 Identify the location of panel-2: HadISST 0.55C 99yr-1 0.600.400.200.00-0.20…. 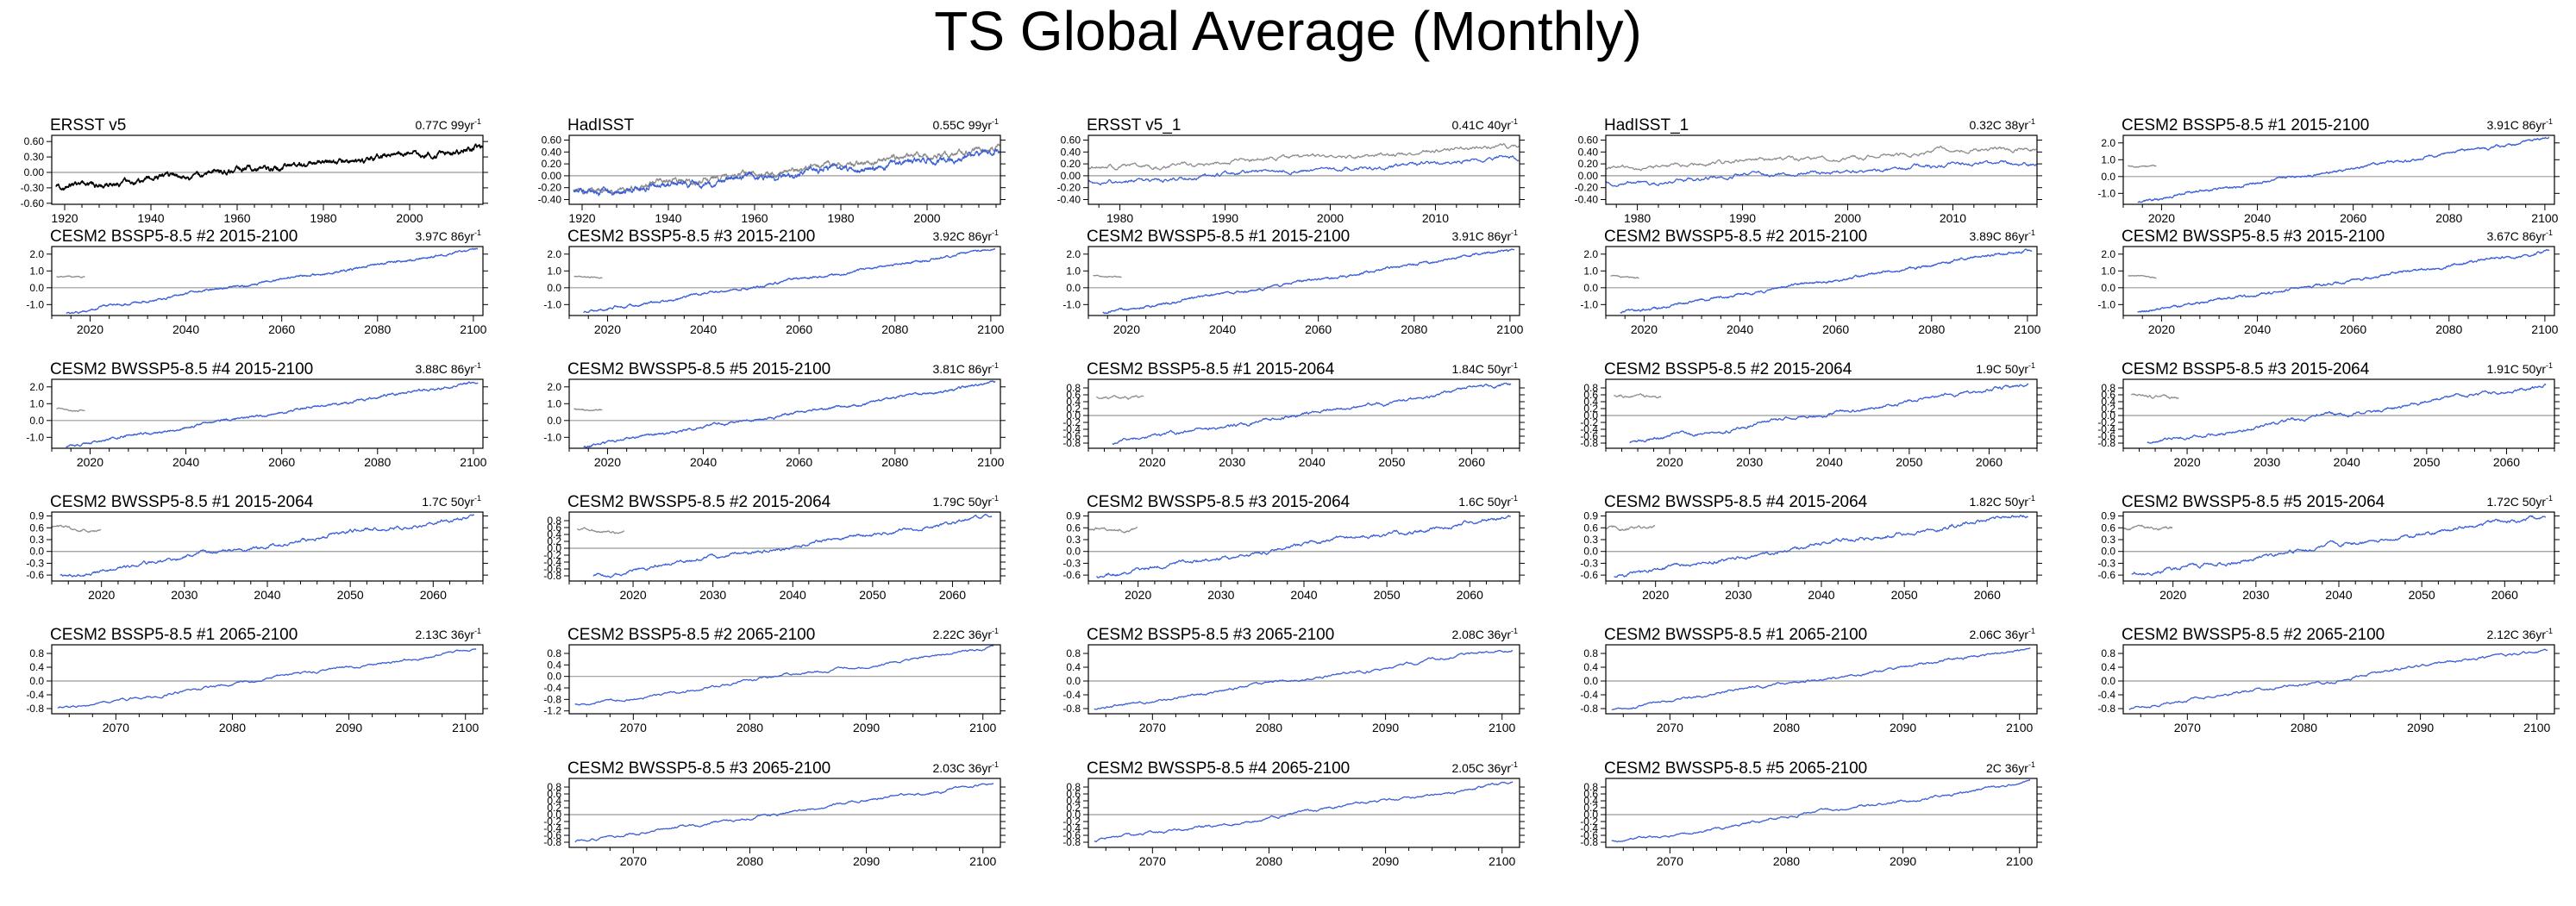
(772, 170).